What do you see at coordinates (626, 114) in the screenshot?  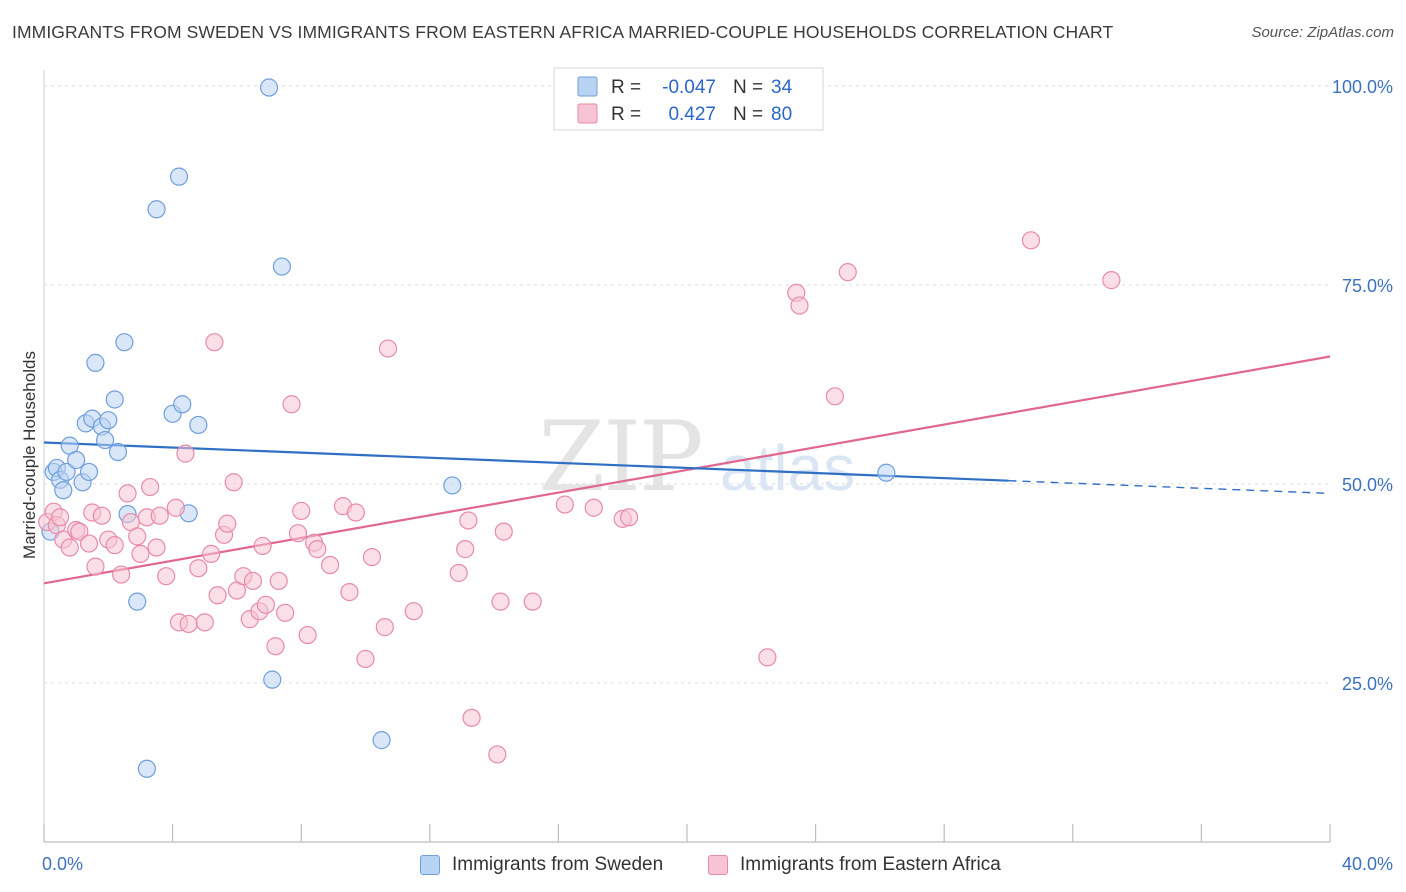 I see `stats-r-label-eastern-africa: R =` at bounding box center [626, 114].